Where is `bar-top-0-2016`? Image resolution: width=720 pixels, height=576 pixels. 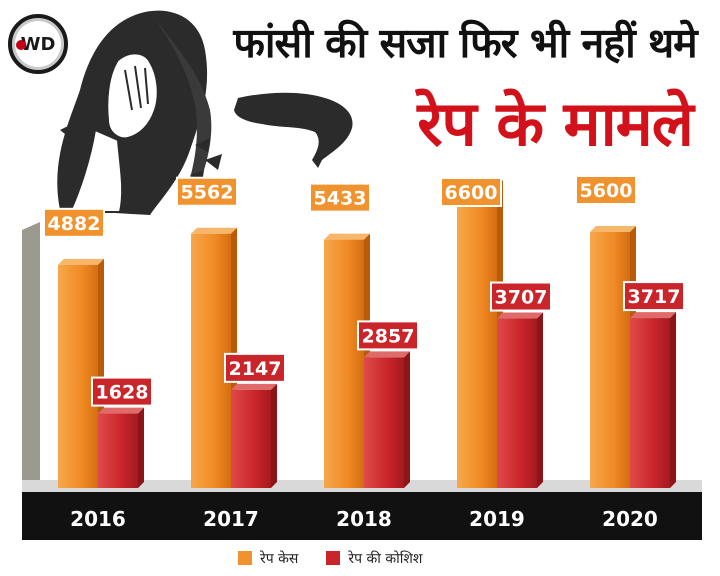 bar-top-0-2016 is located at coordinates (81, 261).